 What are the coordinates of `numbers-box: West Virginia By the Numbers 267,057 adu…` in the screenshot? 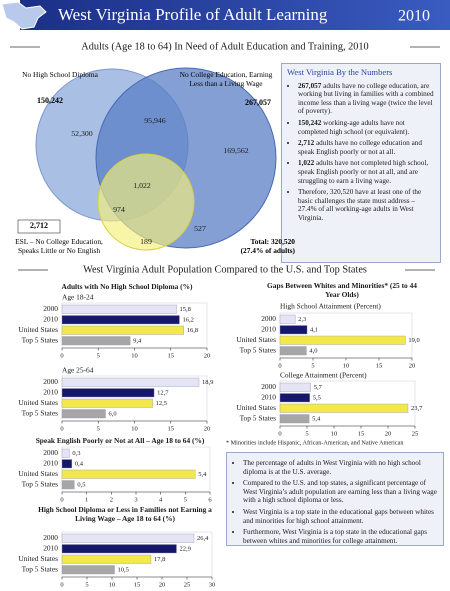 It's located at (361, 163).